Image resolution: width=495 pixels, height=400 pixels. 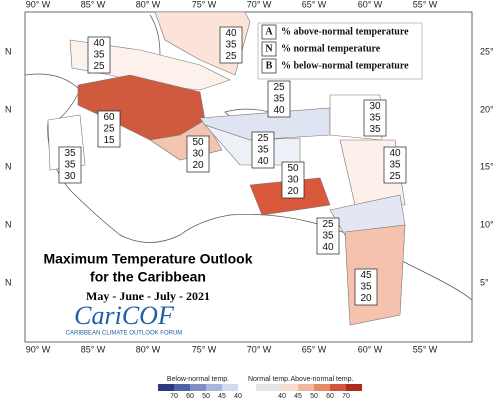 What do you see at coordinates (345, 65) in the screenshot?
I see `key-text: % below-normal temperature` at bounding box center [345, 65].